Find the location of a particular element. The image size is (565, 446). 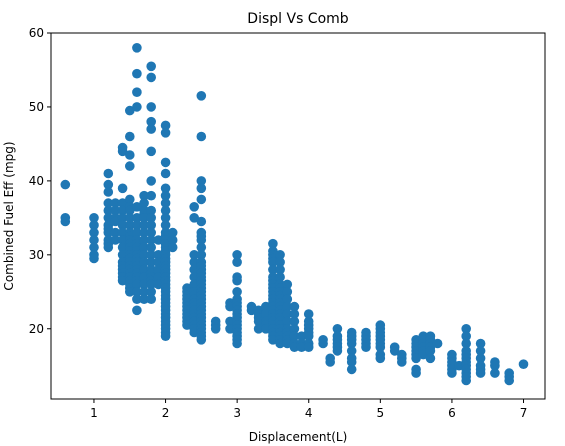

x-tick-label: 4 is located at coordinates (309, 413).